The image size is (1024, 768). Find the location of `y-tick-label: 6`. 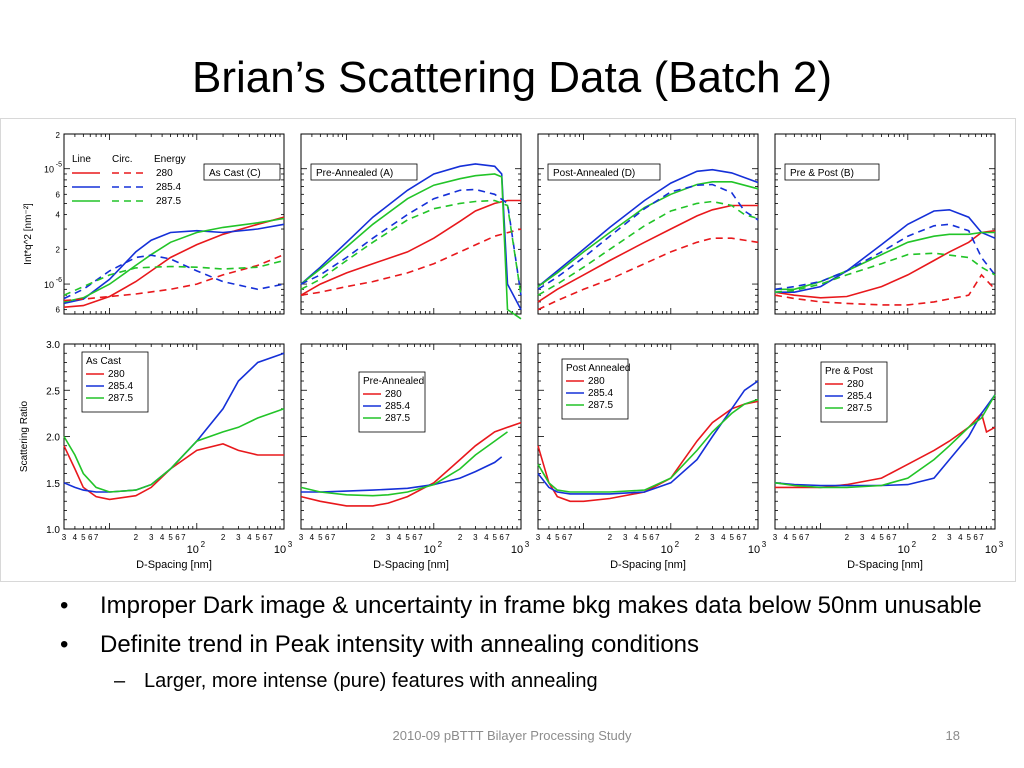

y-tick-label: 6 is located at coordinates (58, 194).